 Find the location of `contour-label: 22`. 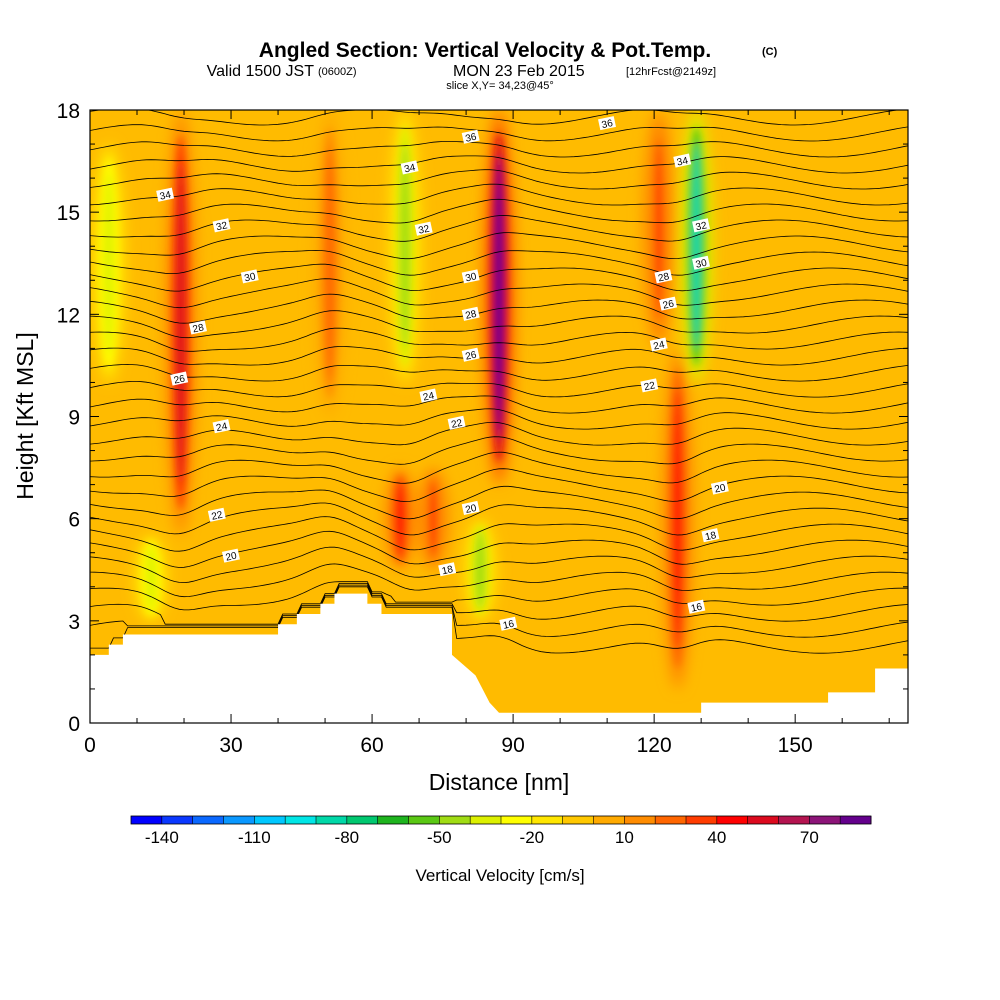

contour-label: 22 is located at coordinates (216, 515).